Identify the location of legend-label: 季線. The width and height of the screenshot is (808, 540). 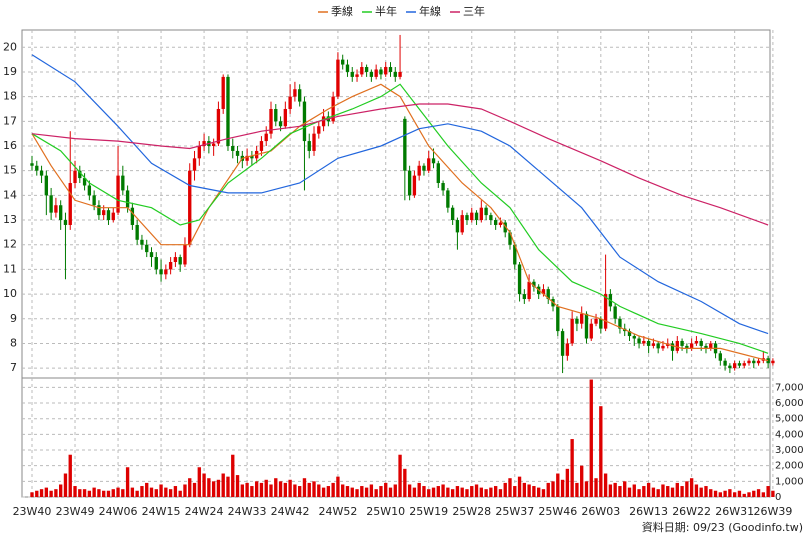
(342, 11).